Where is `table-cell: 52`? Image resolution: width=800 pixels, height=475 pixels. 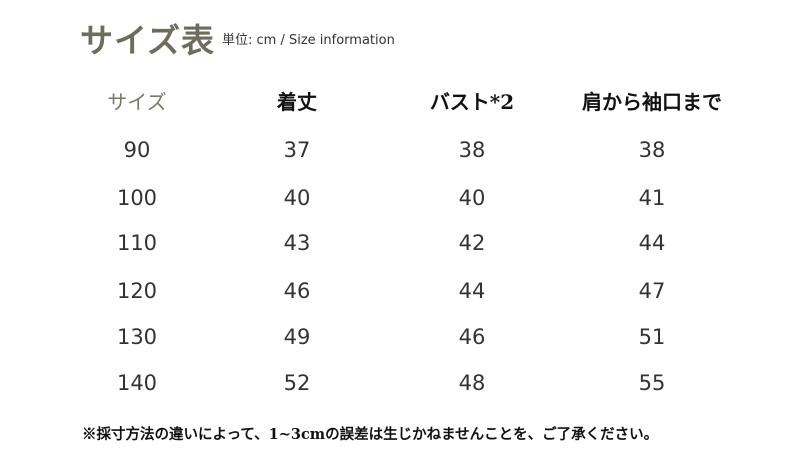 table-cell: 52 is located at coordinates (297, 383).